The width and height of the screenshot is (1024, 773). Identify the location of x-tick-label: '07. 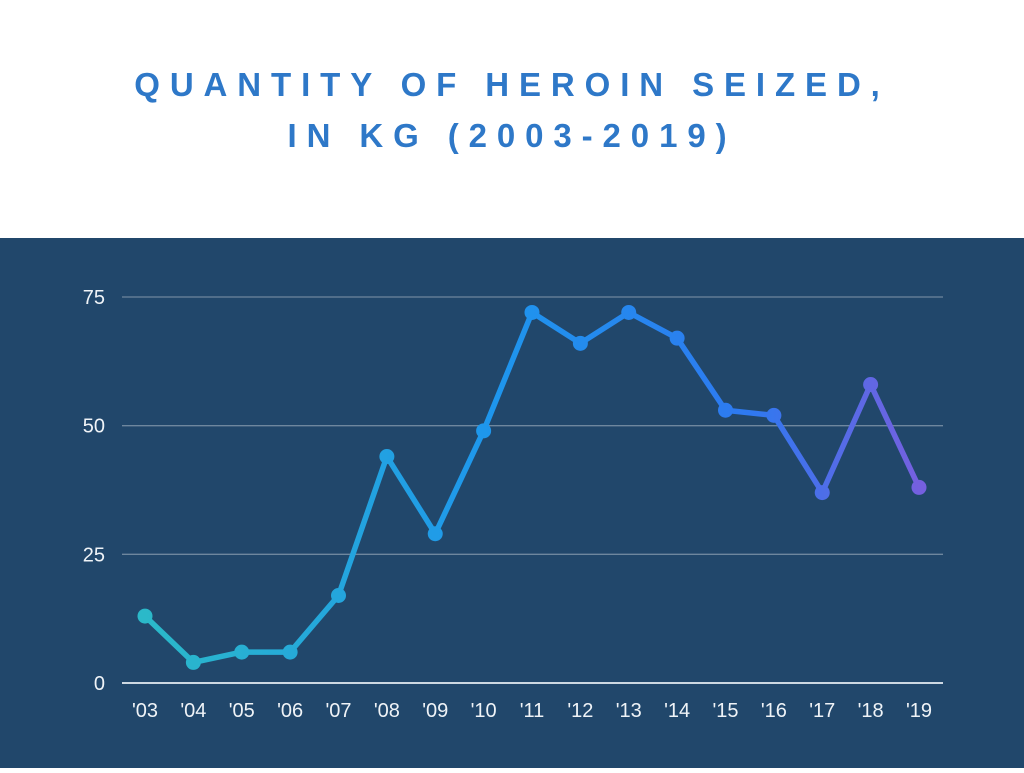
(338, 711).